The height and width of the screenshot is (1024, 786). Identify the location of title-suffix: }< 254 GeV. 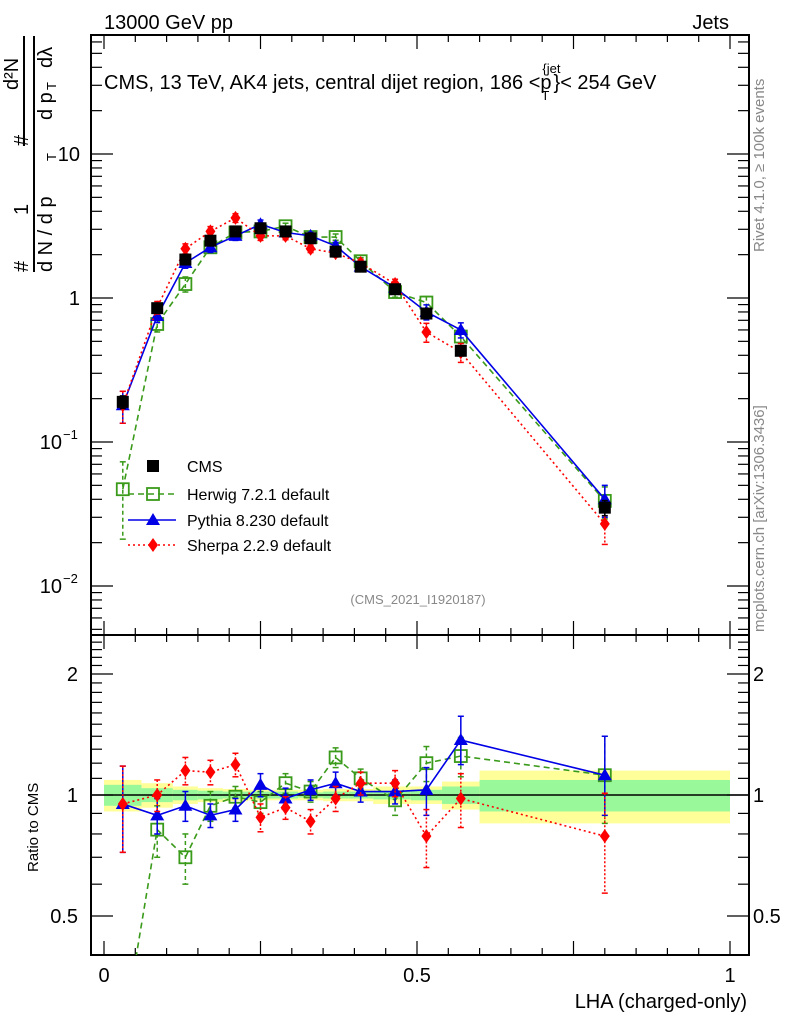
(606, 83).